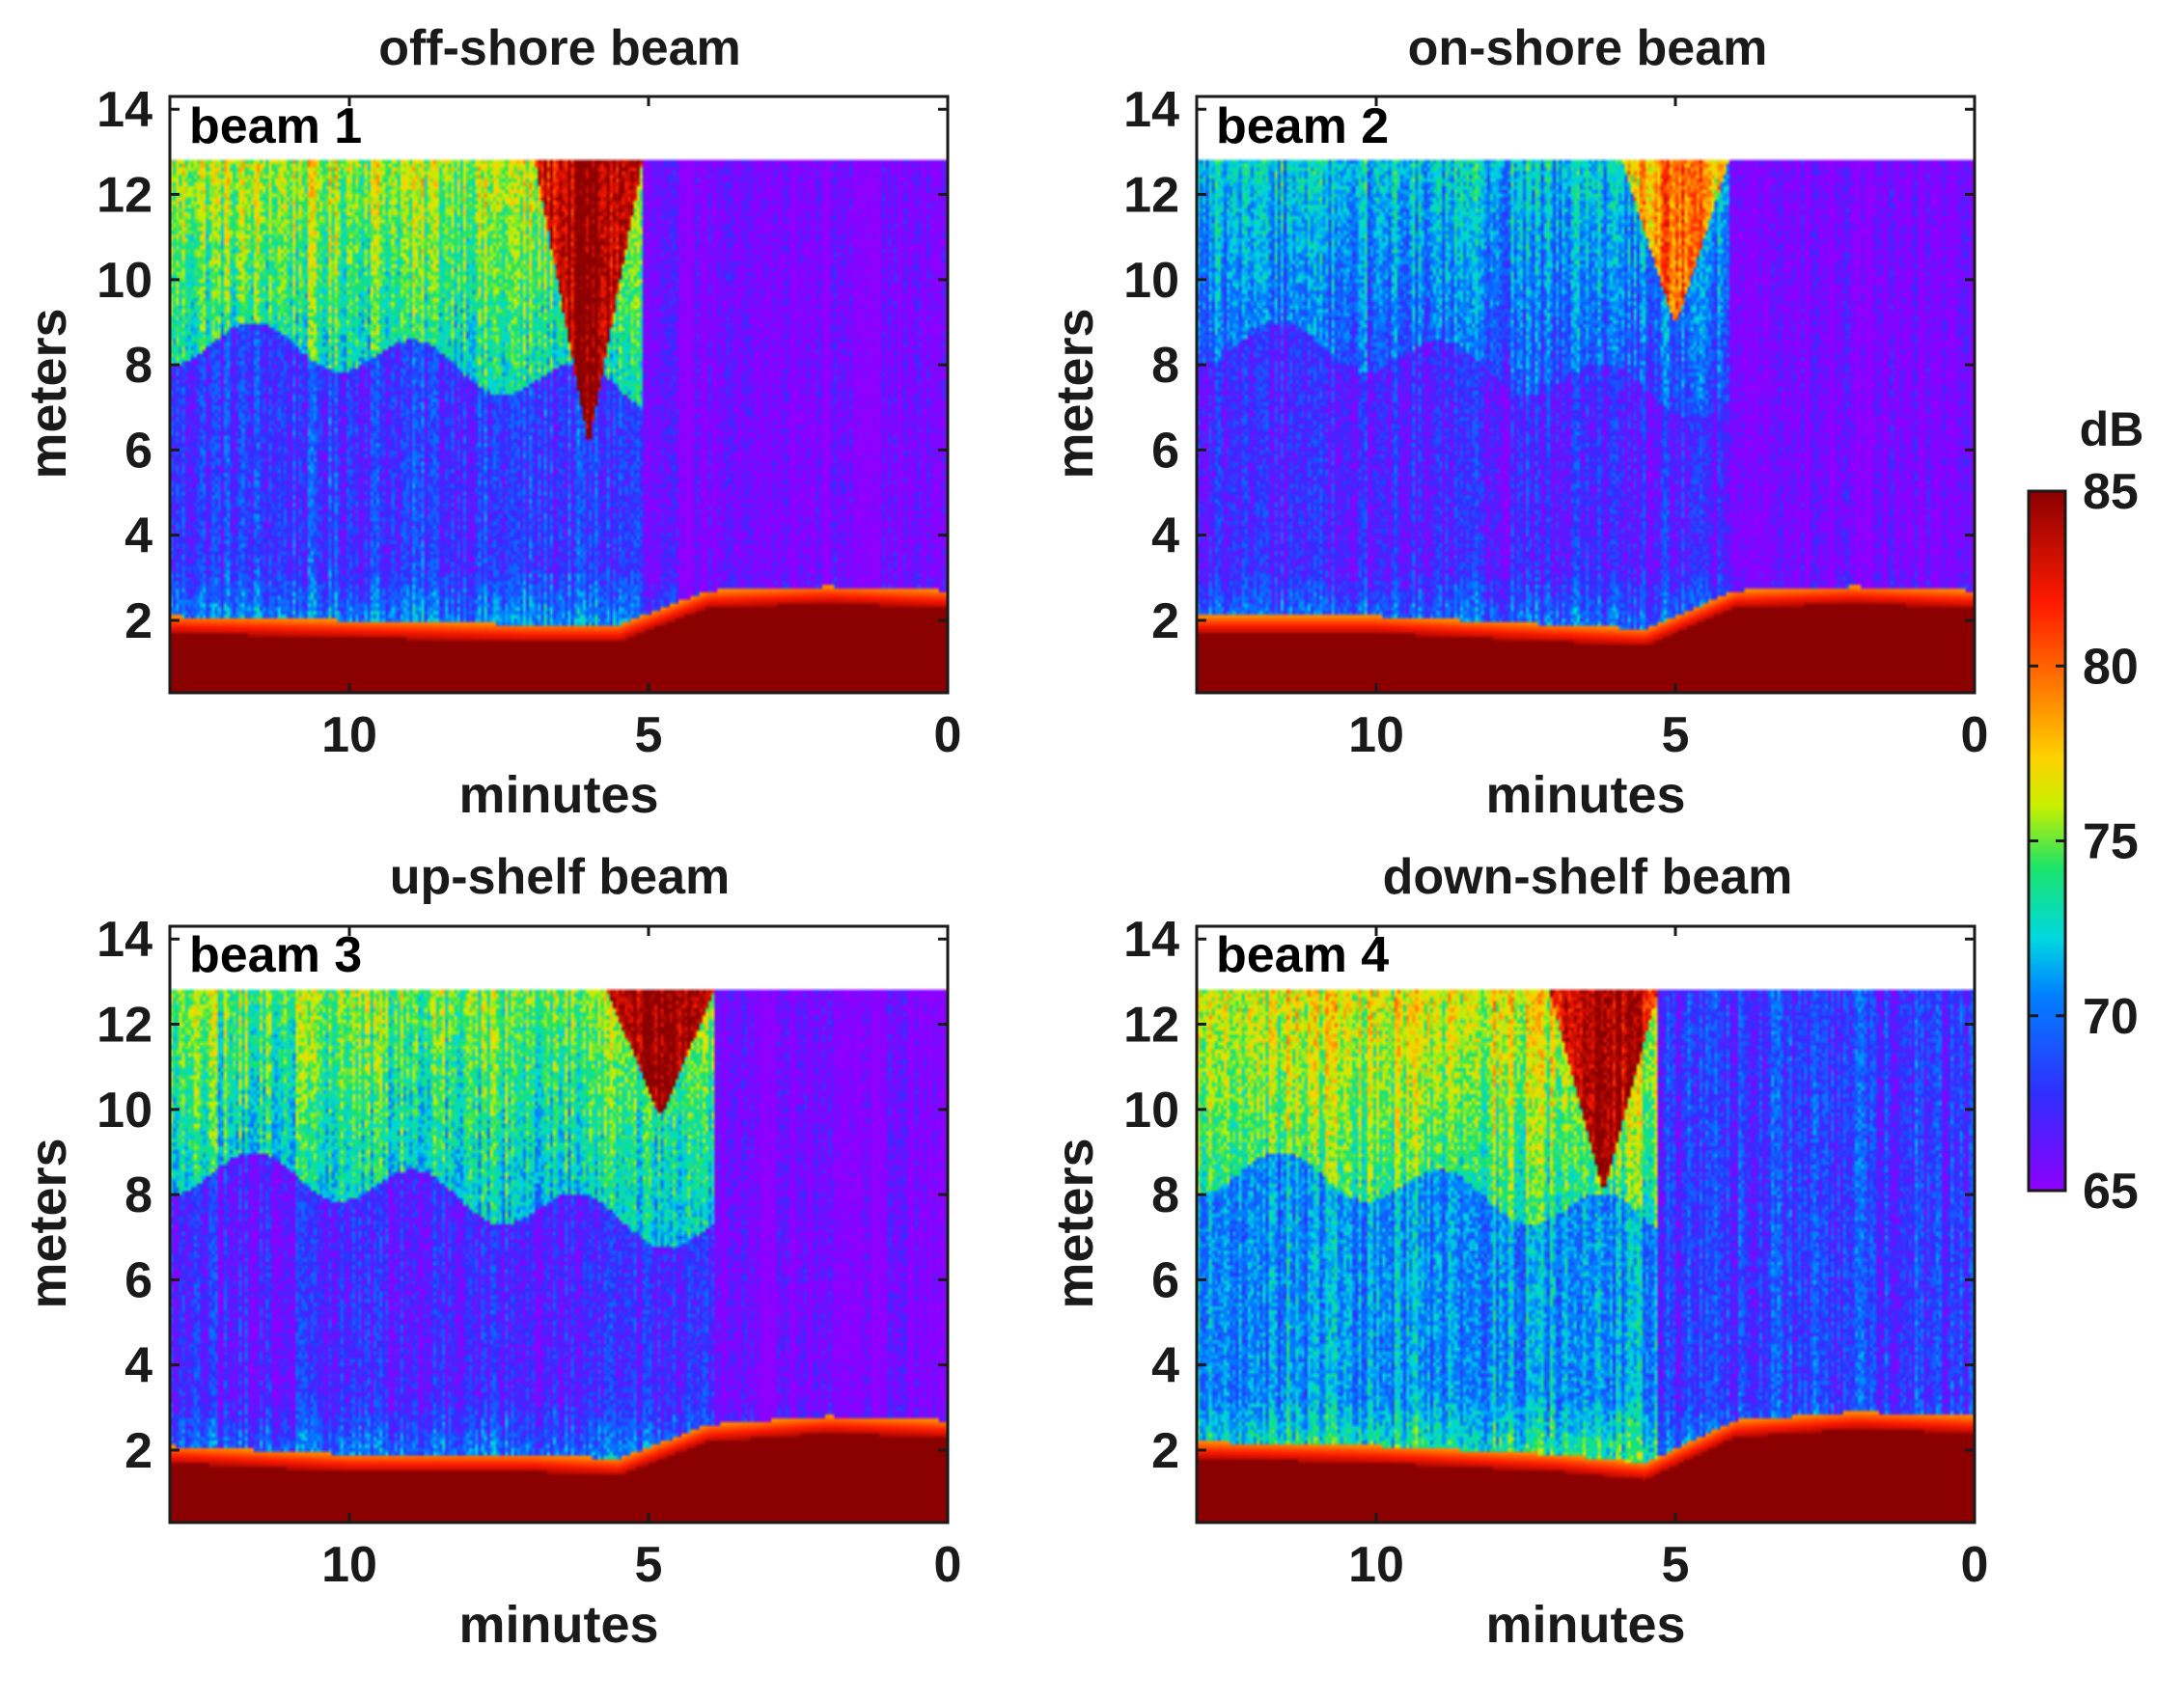  I want to click on panel-1-frame, so click(559, 395).